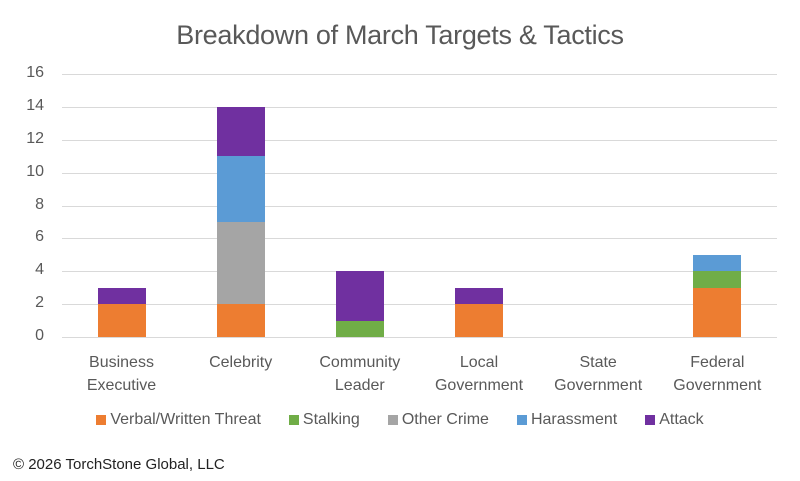  Describe the element at coordinates (39, 303) in the screenshot. I see `y-tick-label: 2` at that location.